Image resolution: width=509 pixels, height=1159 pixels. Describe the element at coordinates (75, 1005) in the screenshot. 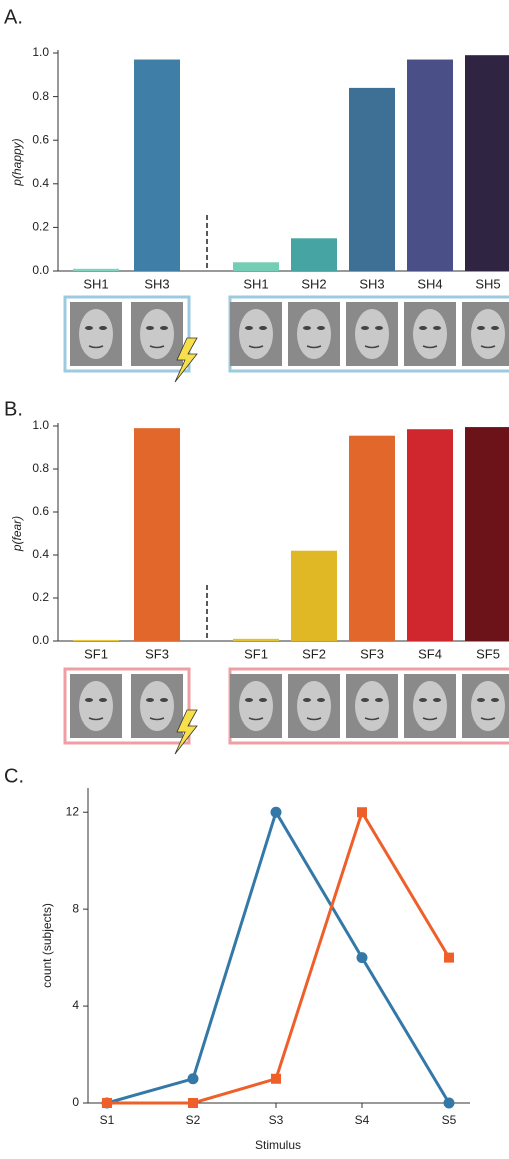

I see `y-tick-label: 4` at that location.